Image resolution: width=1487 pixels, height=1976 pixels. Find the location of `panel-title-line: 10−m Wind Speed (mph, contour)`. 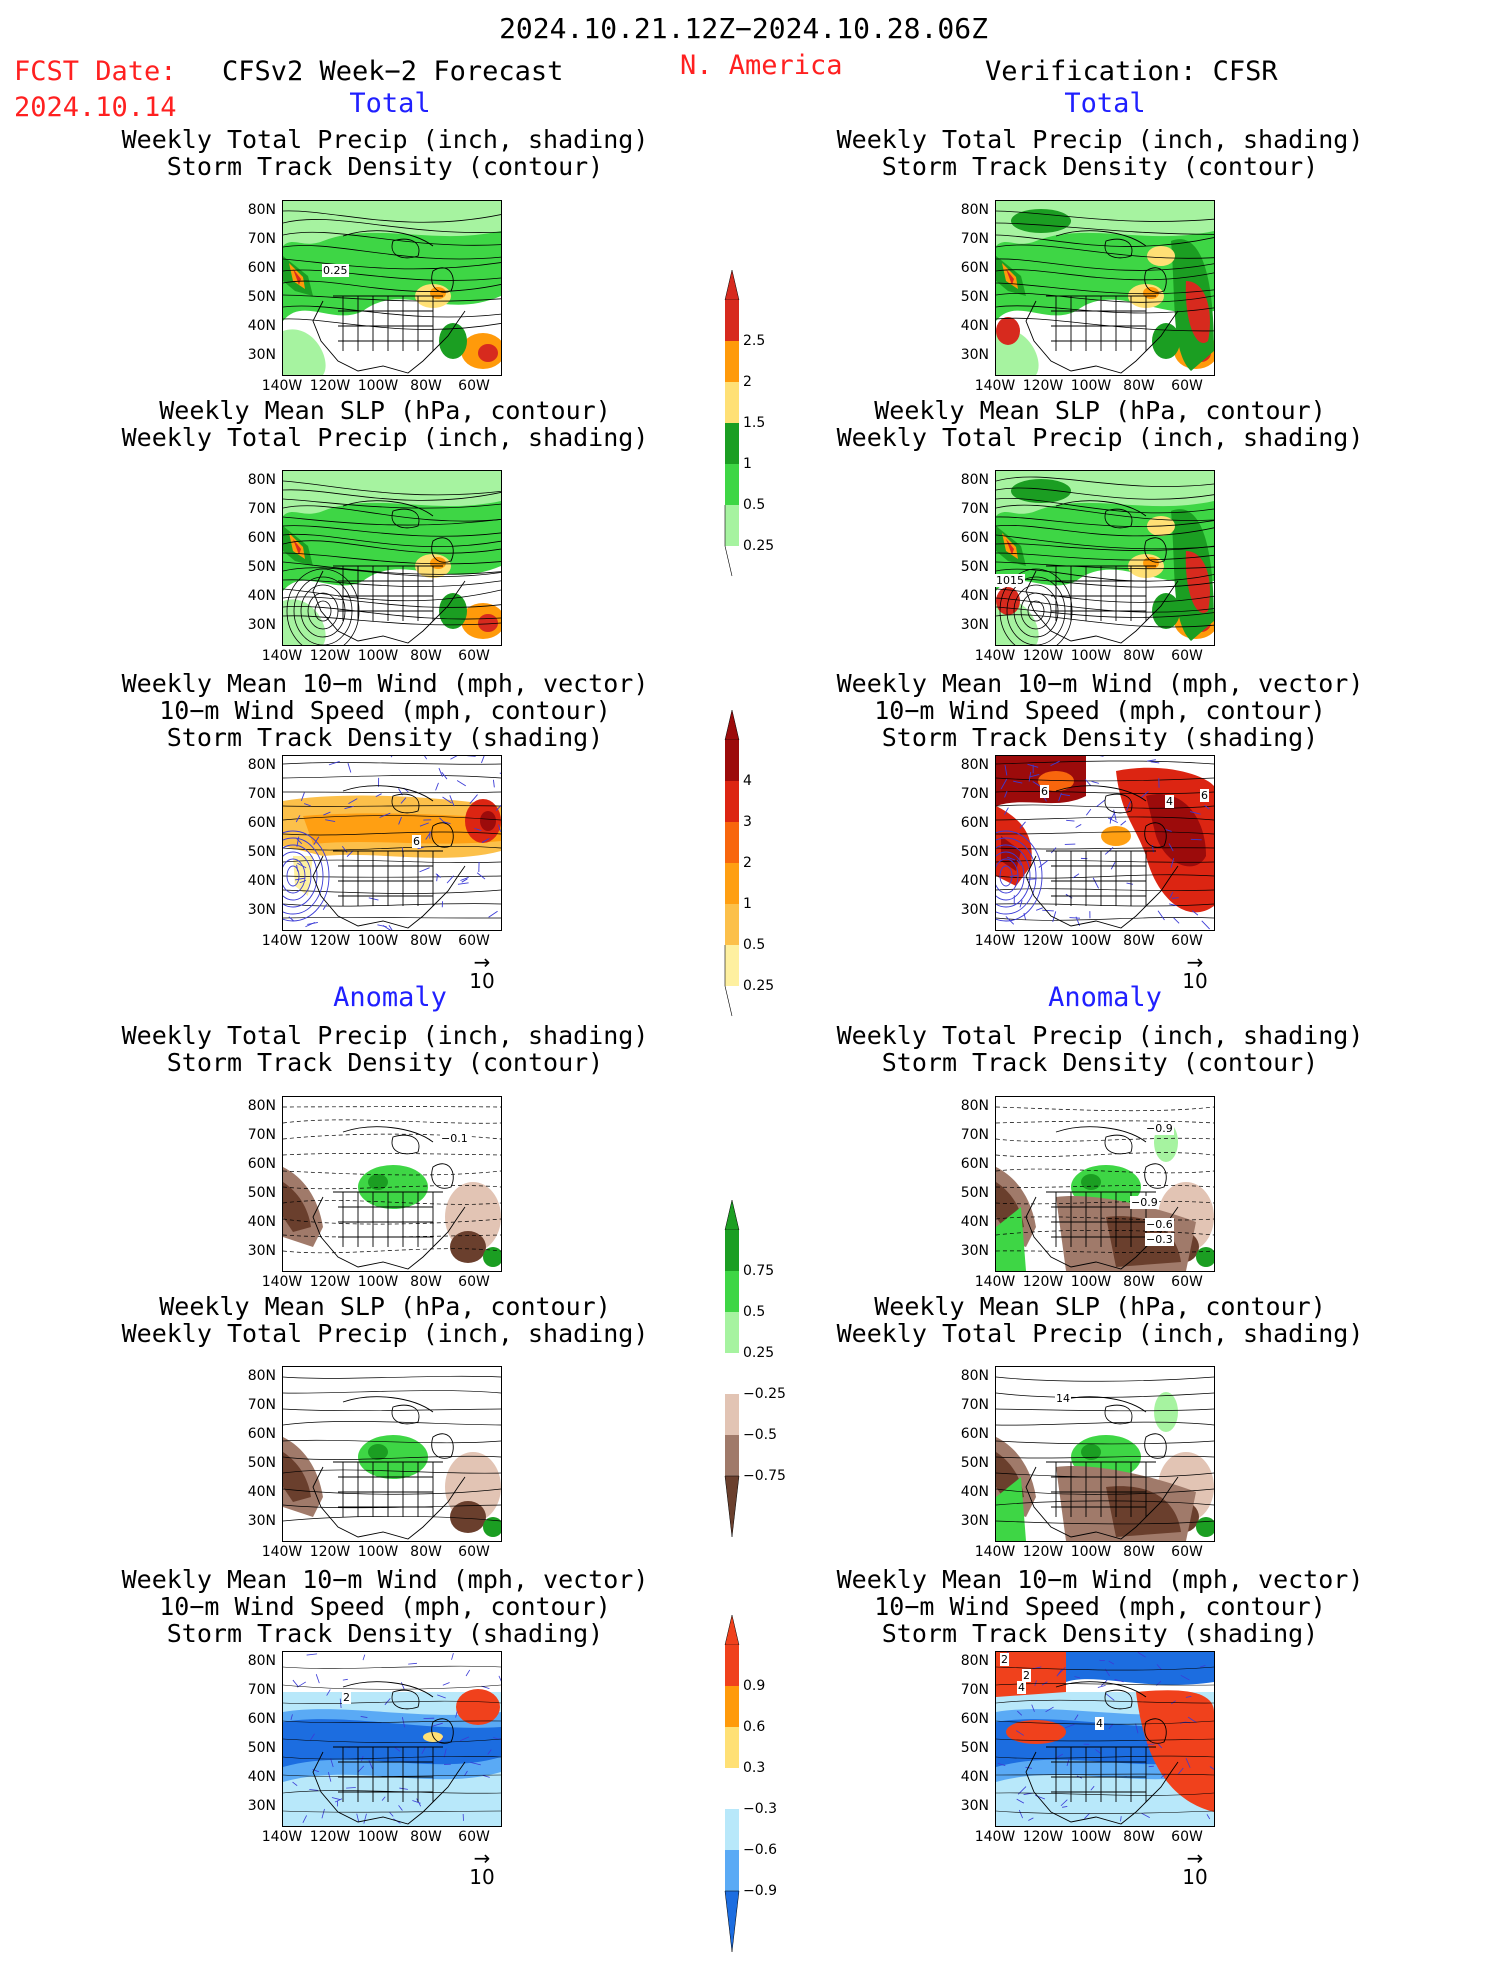

panel-title-line: 10−m Wind Speed (mph, contour) is located at coordinates (1100, 1606).